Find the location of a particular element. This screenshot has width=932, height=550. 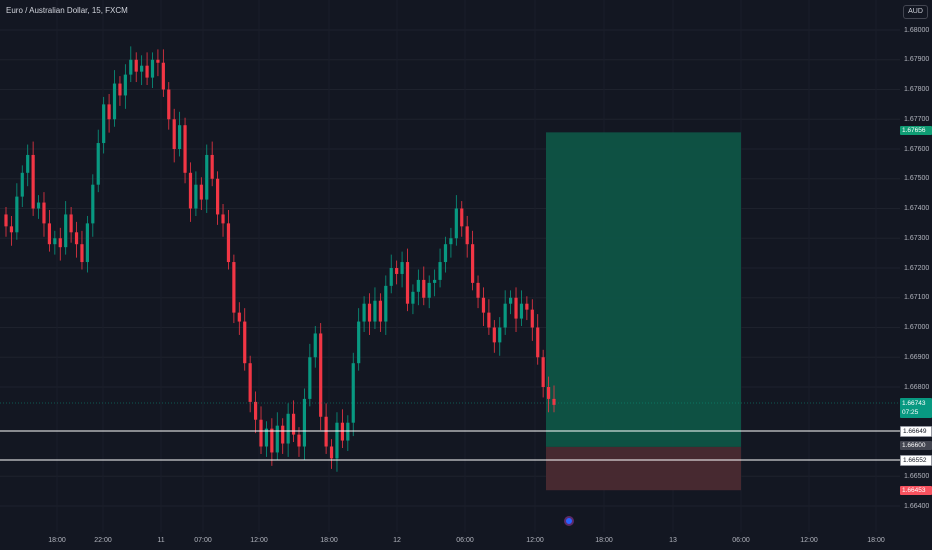

time-label: 13 is located at coordinates (673, 540).